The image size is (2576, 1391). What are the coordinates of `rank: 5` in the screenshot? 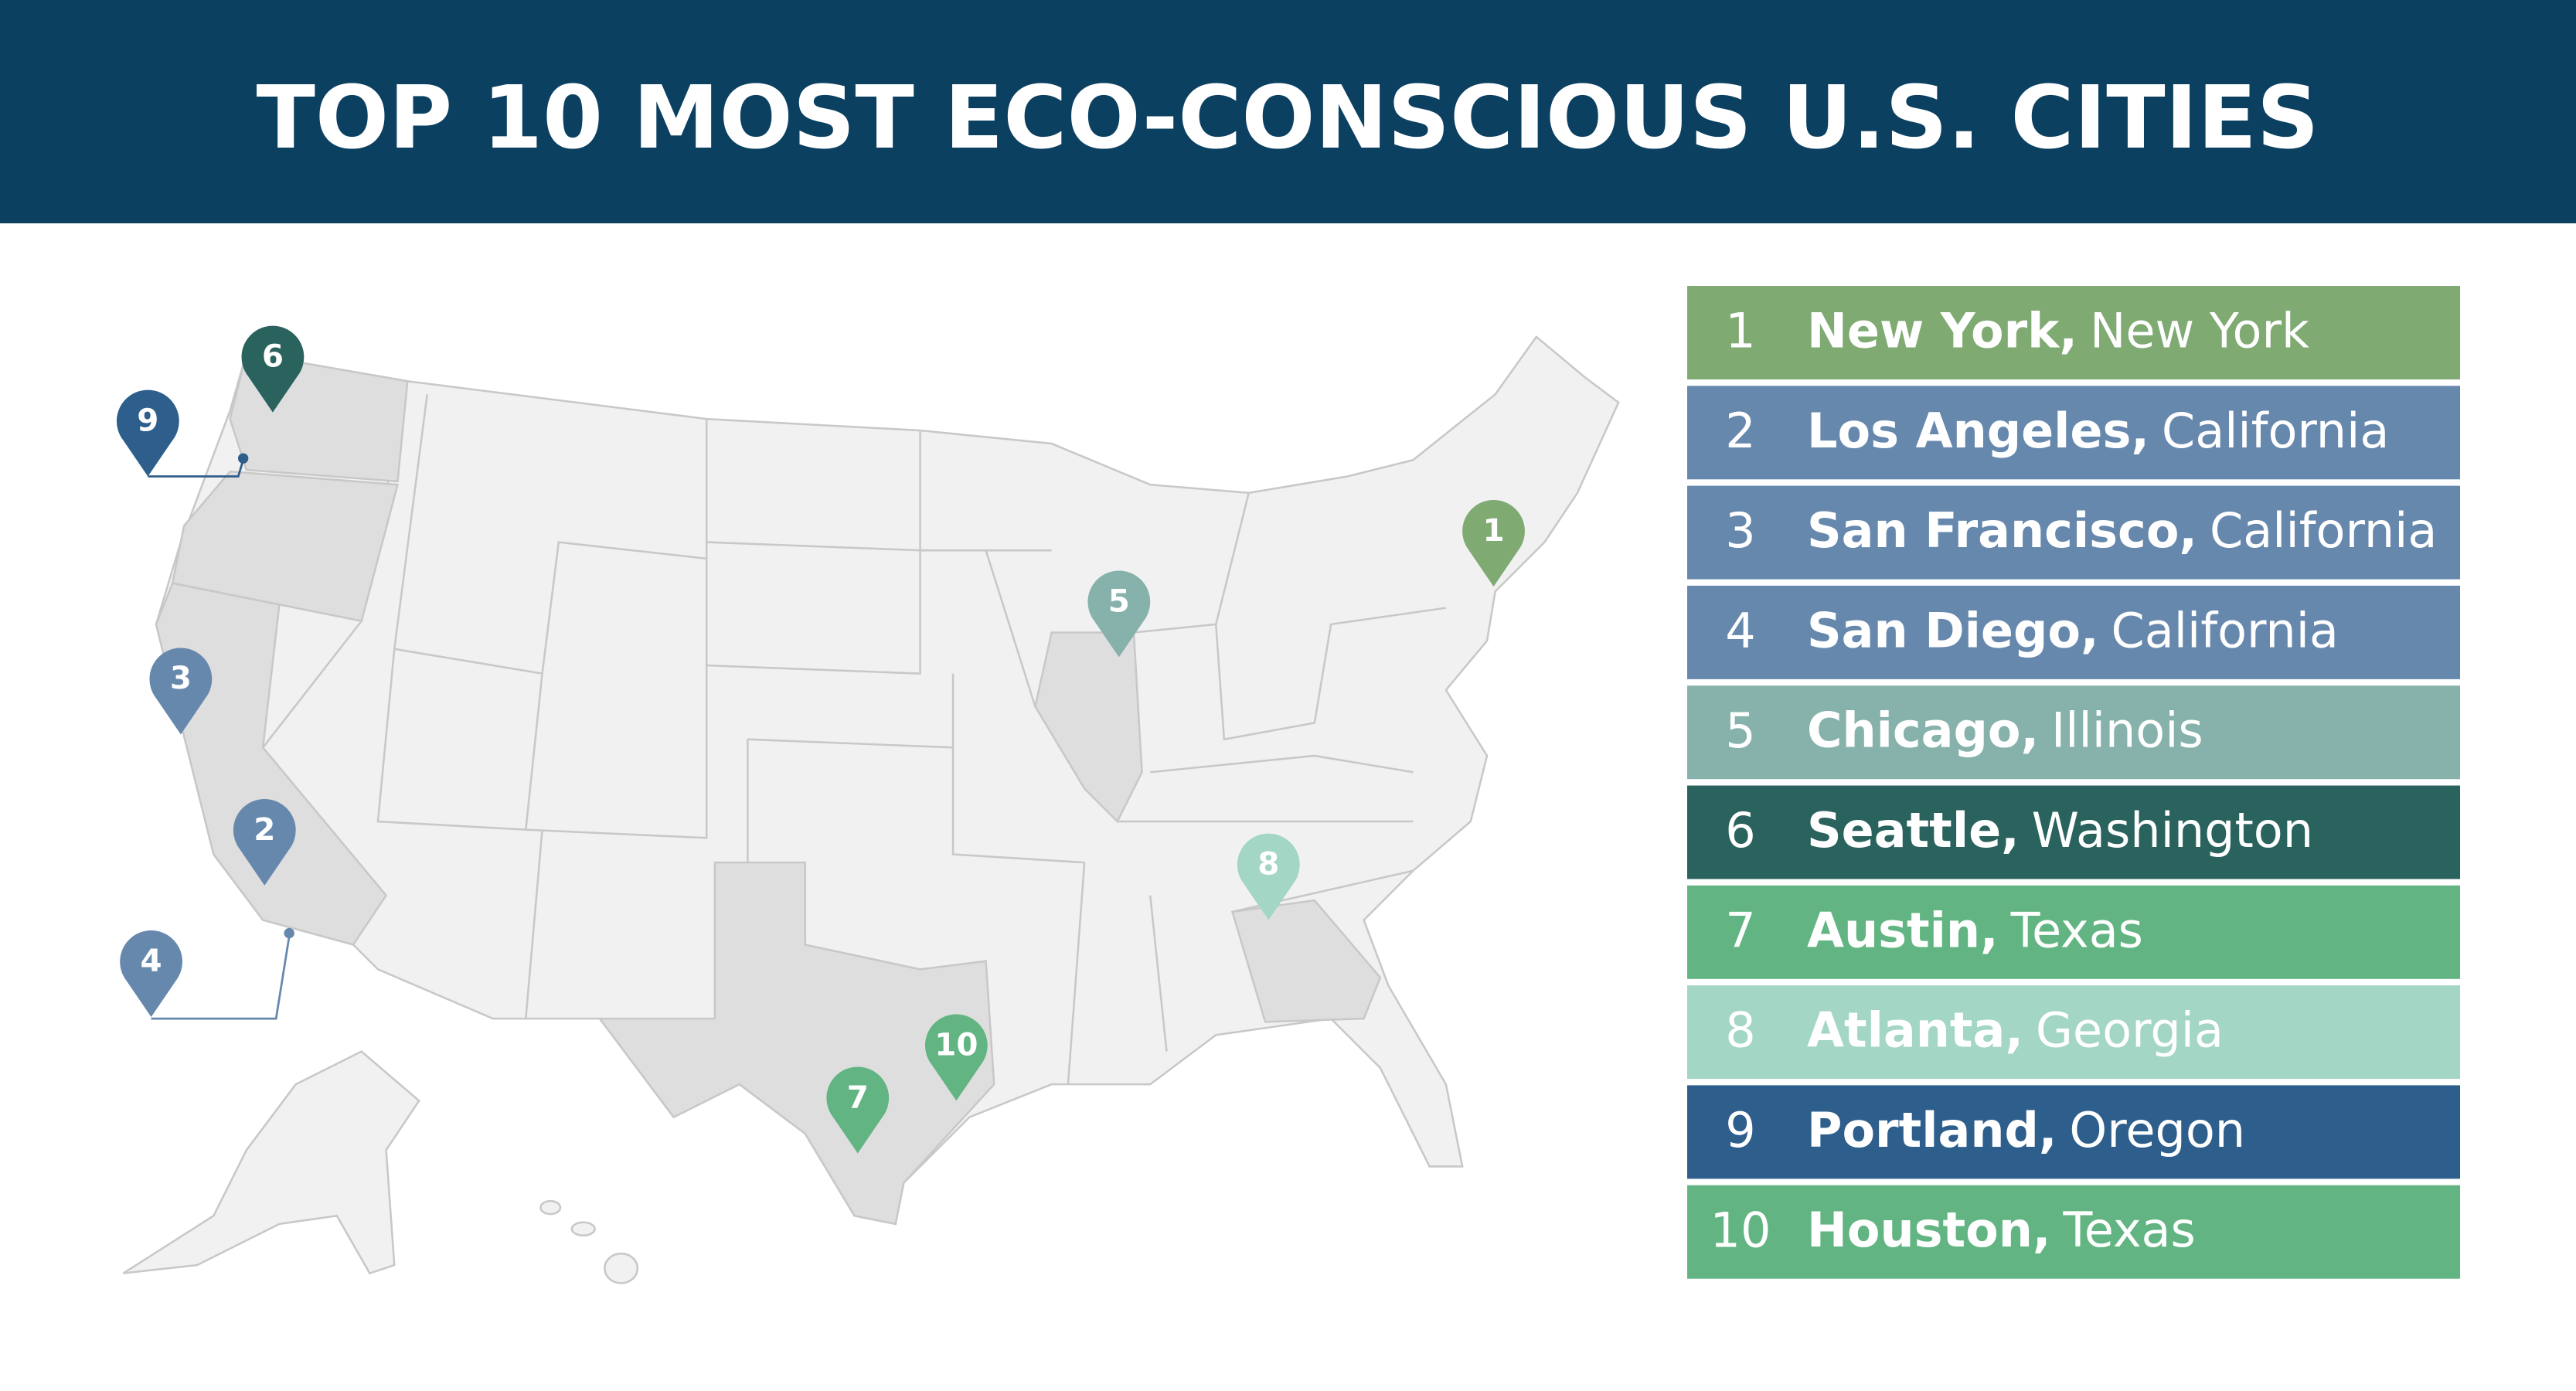 It's located at (1740, 730).